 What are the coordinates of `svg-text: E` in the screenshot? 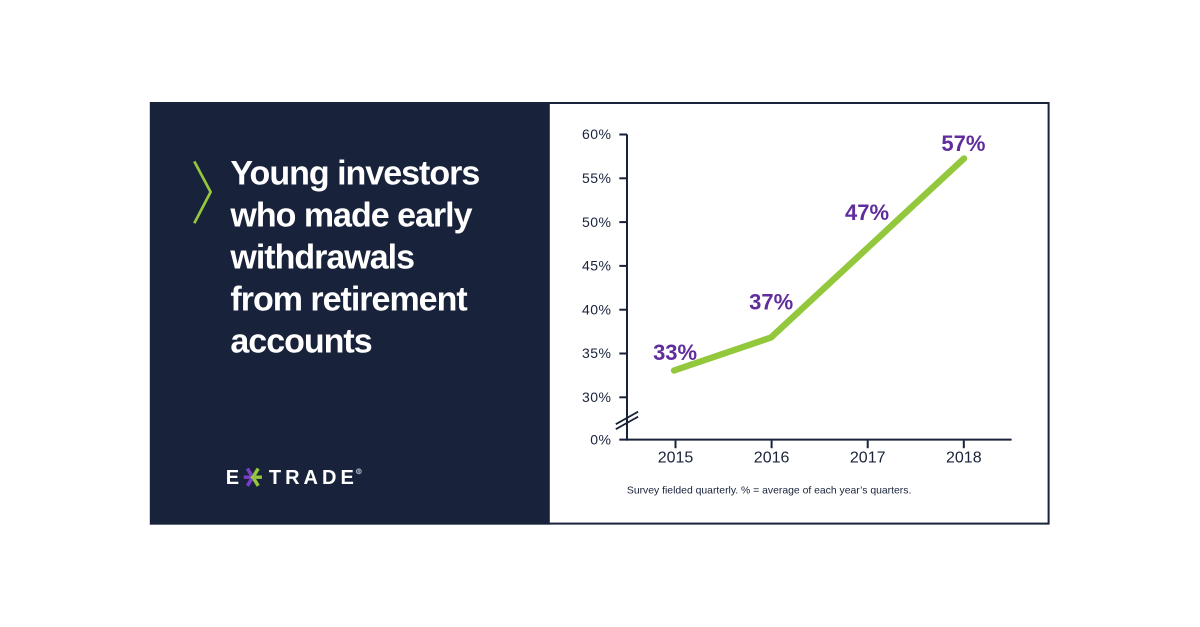 It's located at (232, 478).